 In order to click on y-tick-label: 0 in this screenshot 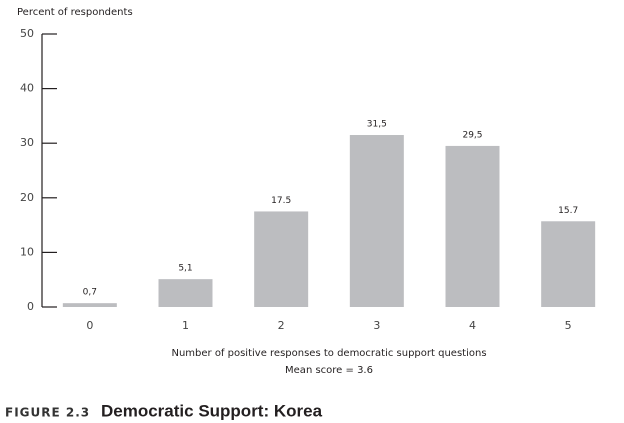, I will do `click(30, 306)`.